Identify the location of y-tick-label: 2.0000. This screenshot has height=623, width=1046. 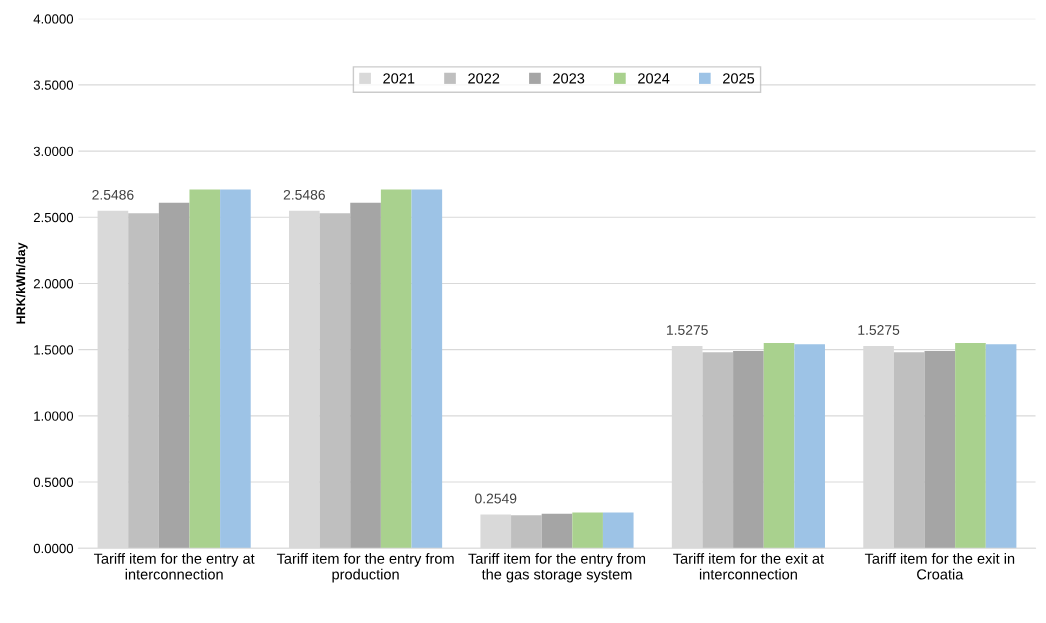
(53, 284).